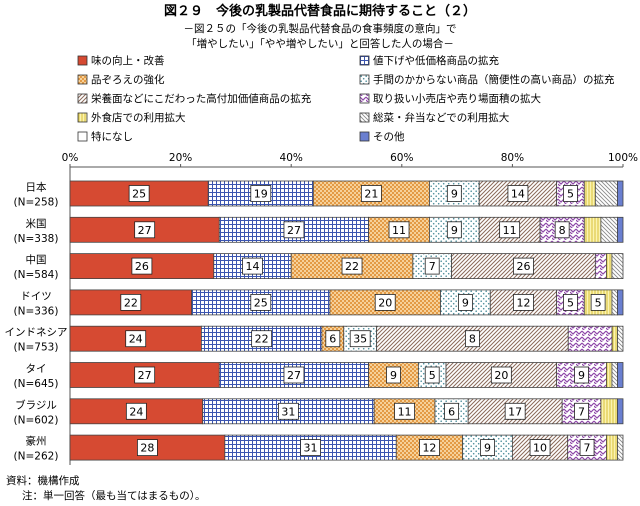 The height and width of the screenshot is (506, 640). What do you see at coordinates (450, 98) in the screenshot?
I see `legend-item-6: 取り扱い小売店や売り場面積の拡大` at bounding box center [450, 98].